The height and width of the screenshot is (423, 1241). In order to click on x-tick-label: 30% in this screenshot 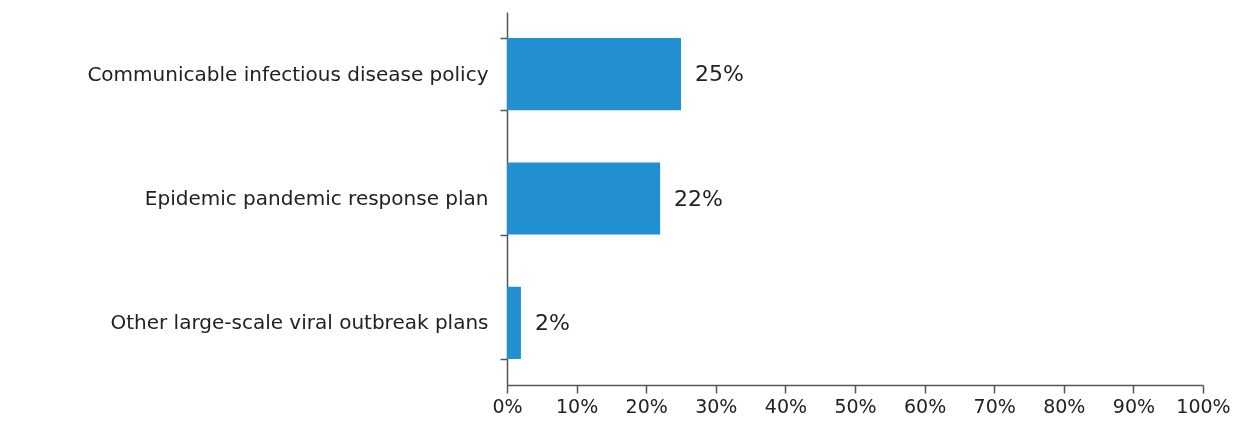, I will do `click(716, 405)`.